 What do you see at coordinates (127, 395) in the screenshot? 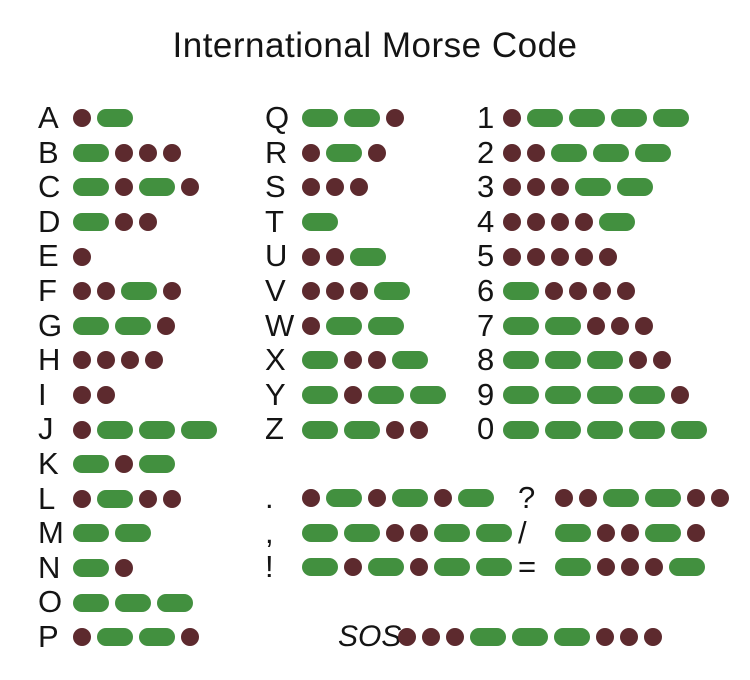
I see `morse-row: I` at bounding box center [127, 395].